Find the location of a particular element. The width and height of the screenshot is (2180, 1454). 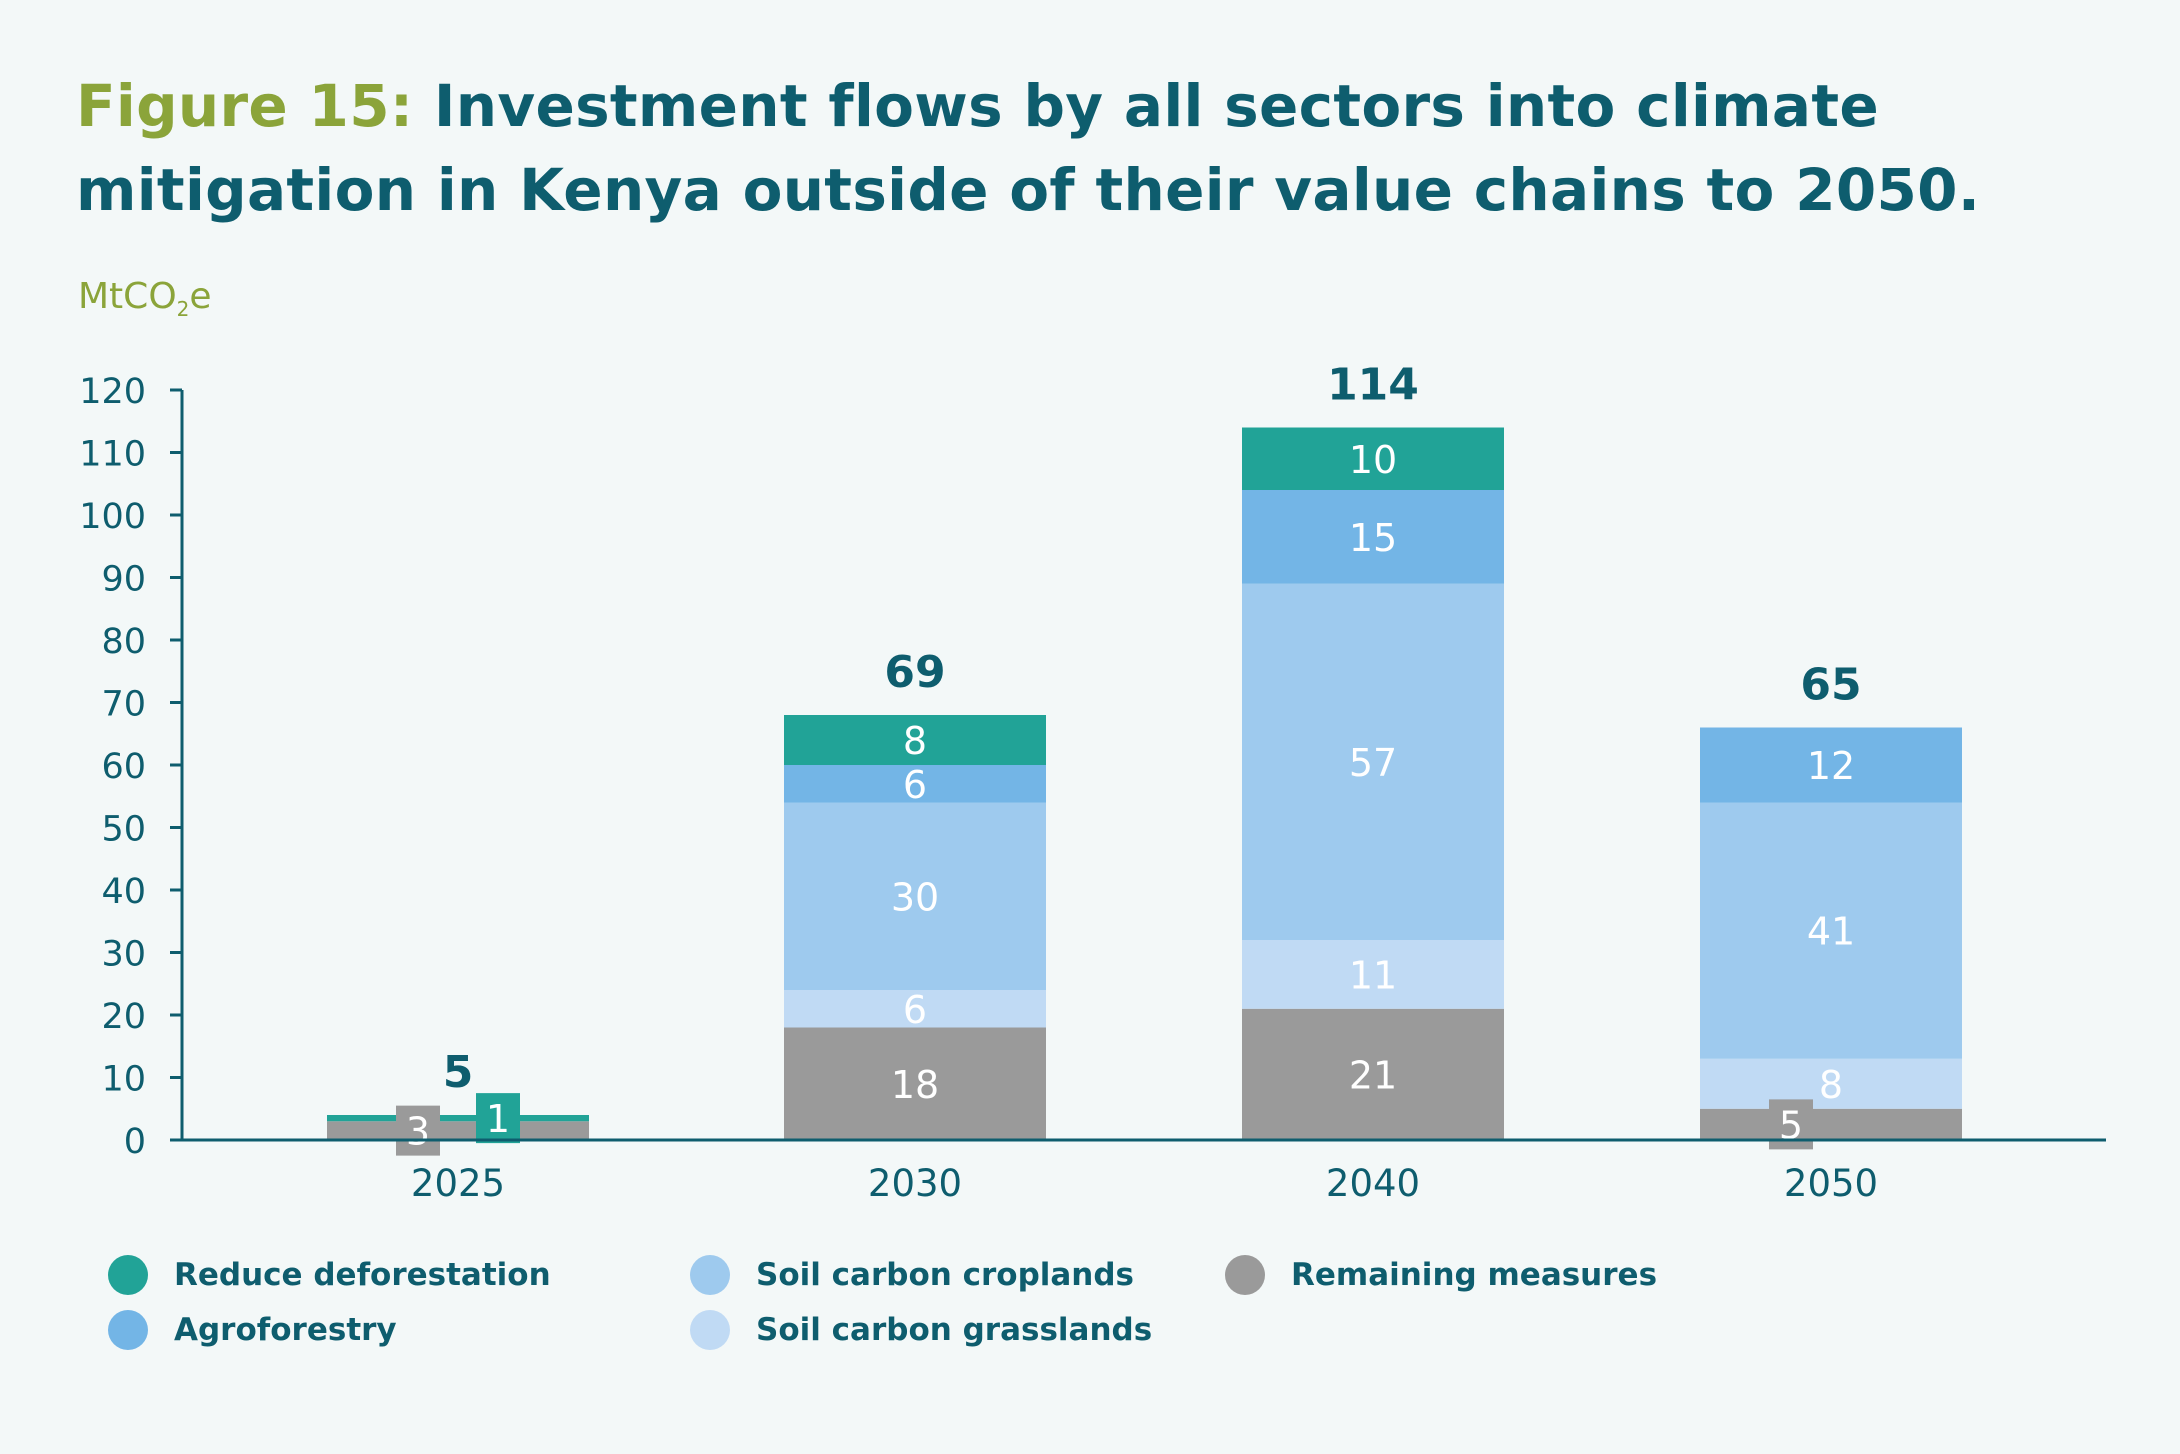

figure-number: Figure 15: is located at coordinates (245, 106).